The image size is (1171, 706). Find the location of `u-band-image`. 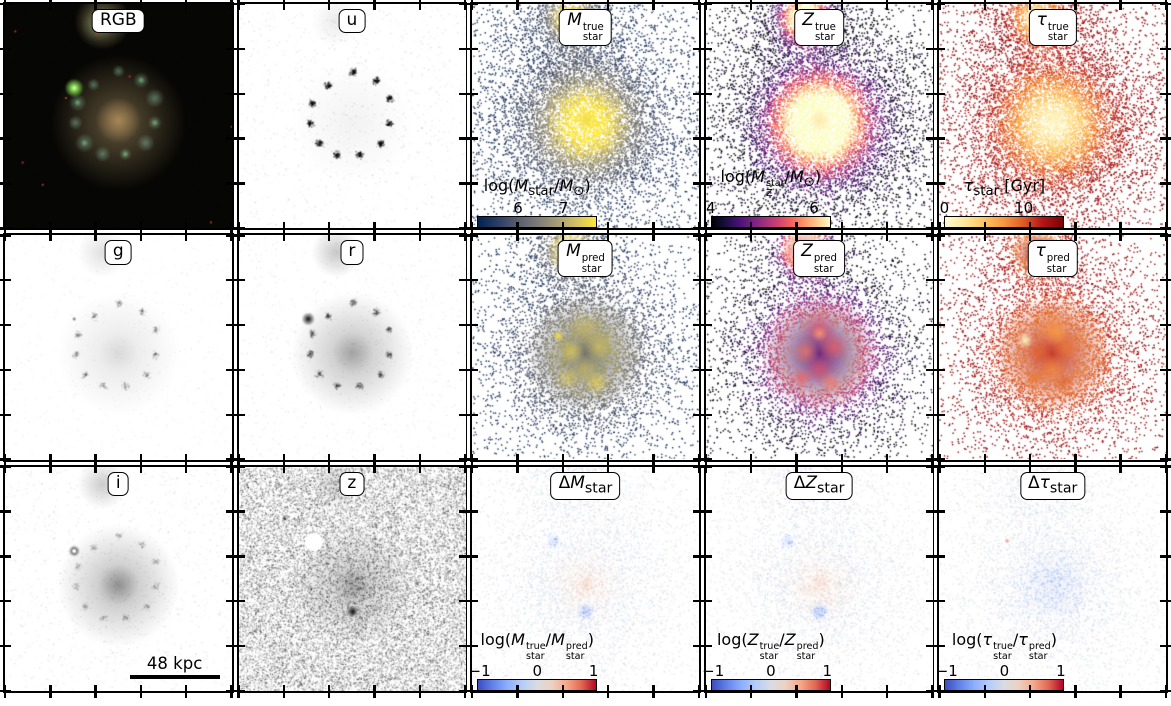

u-band-image is located at coordinates (352, 116).